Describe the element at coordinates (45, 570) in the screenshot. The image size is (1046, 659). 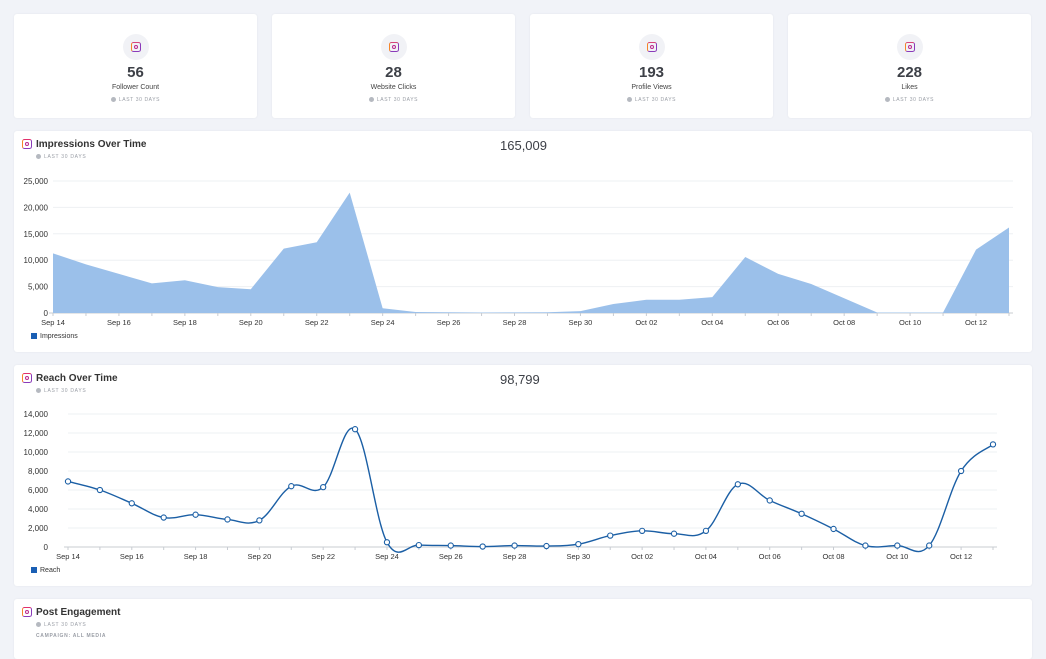
I see `legend-item-reach: Reach` at that location.